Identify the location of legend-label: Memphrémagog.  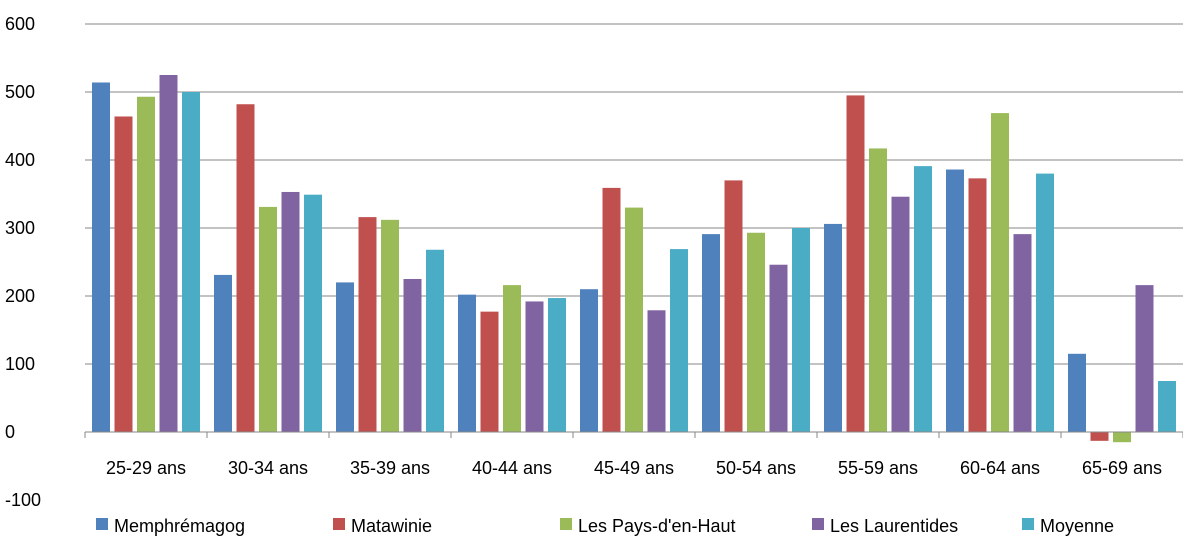
(179, 526).